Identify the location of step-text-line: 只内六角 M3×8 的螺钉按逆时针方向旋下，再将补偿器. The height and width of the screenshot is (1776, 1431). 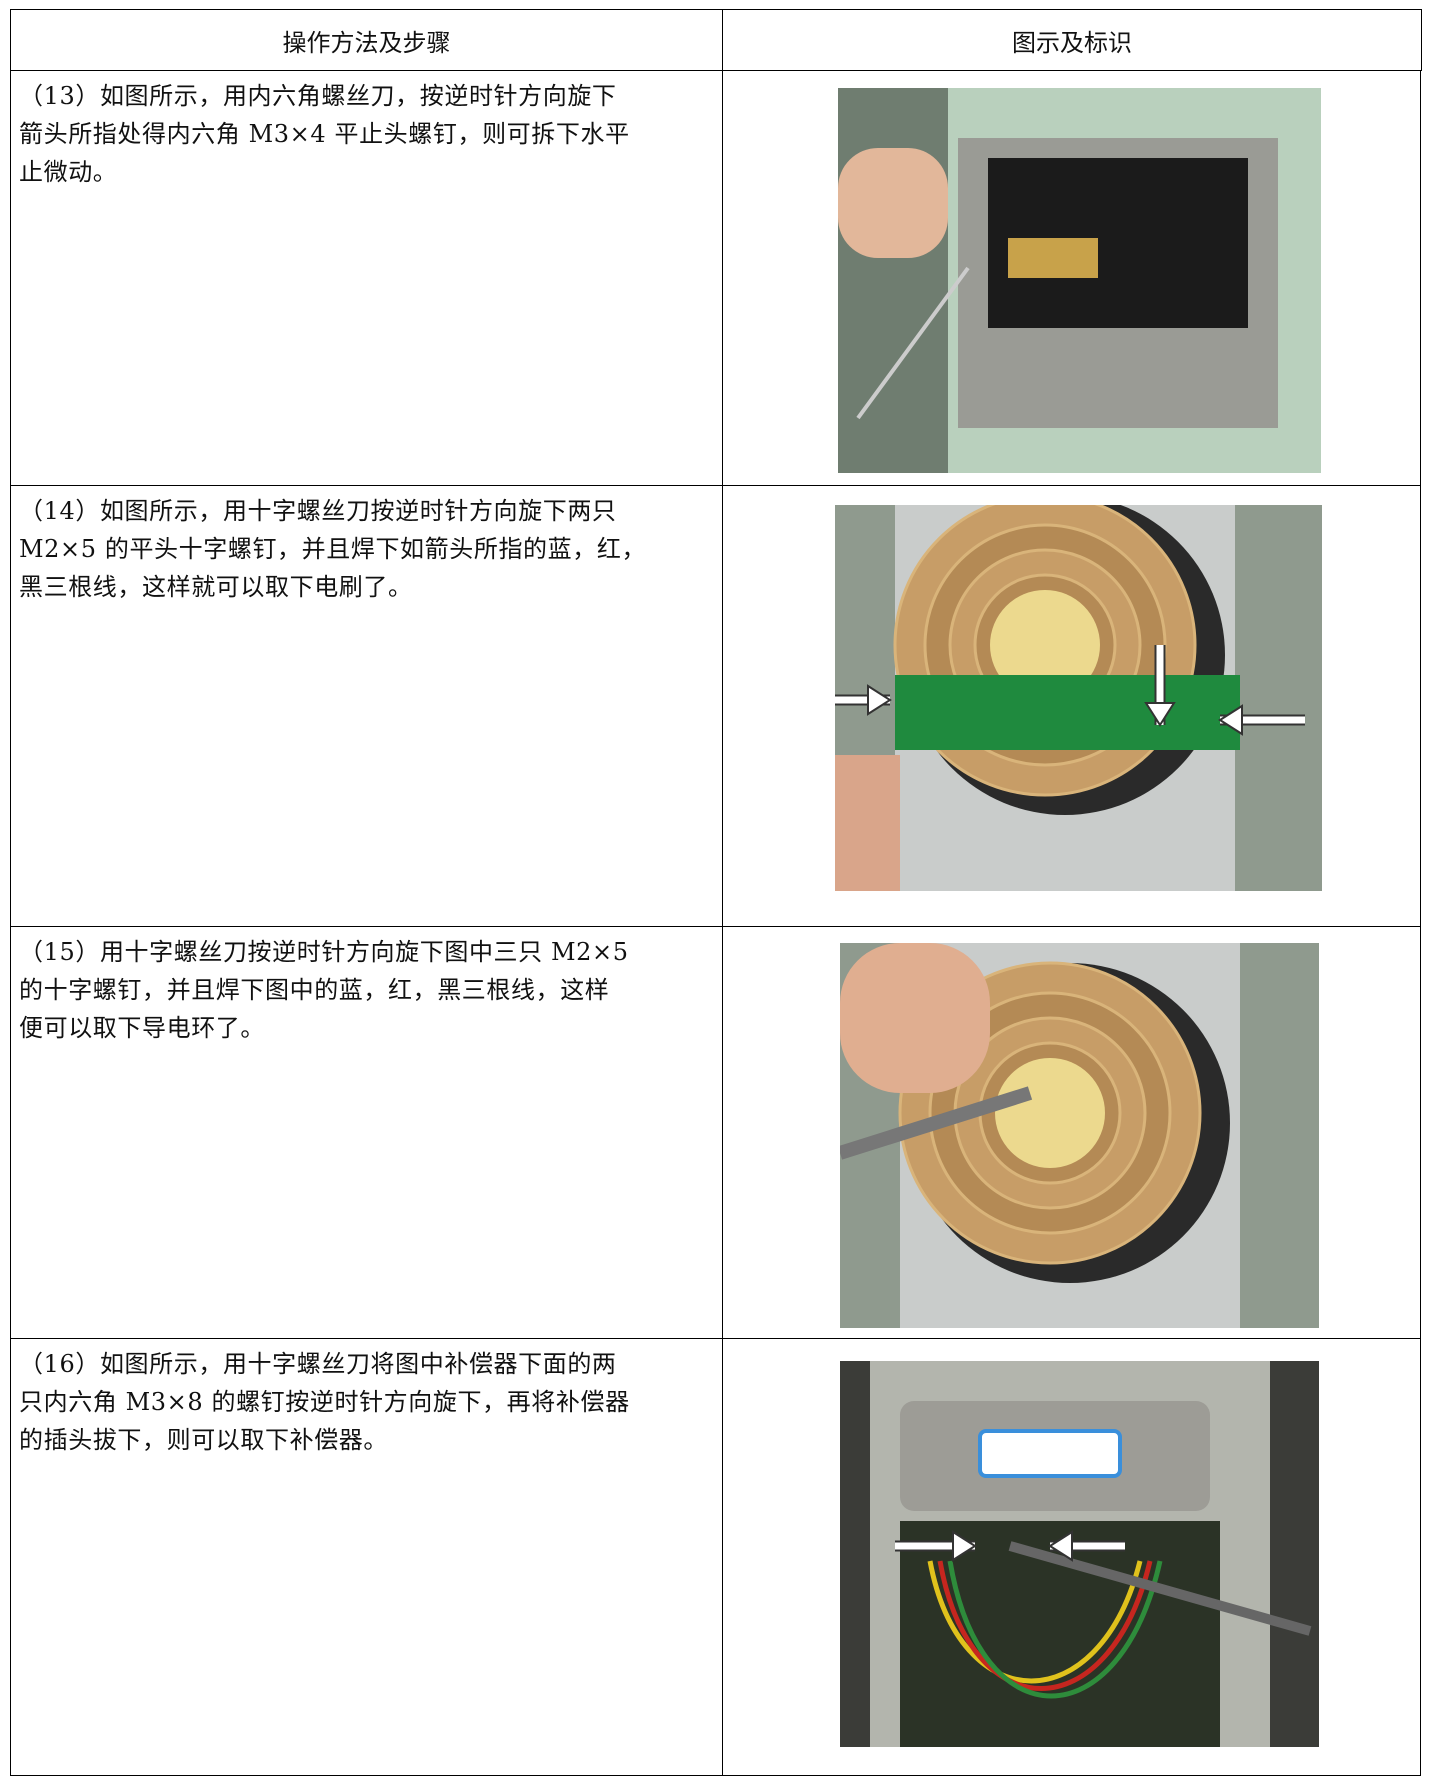
(324, 1402).